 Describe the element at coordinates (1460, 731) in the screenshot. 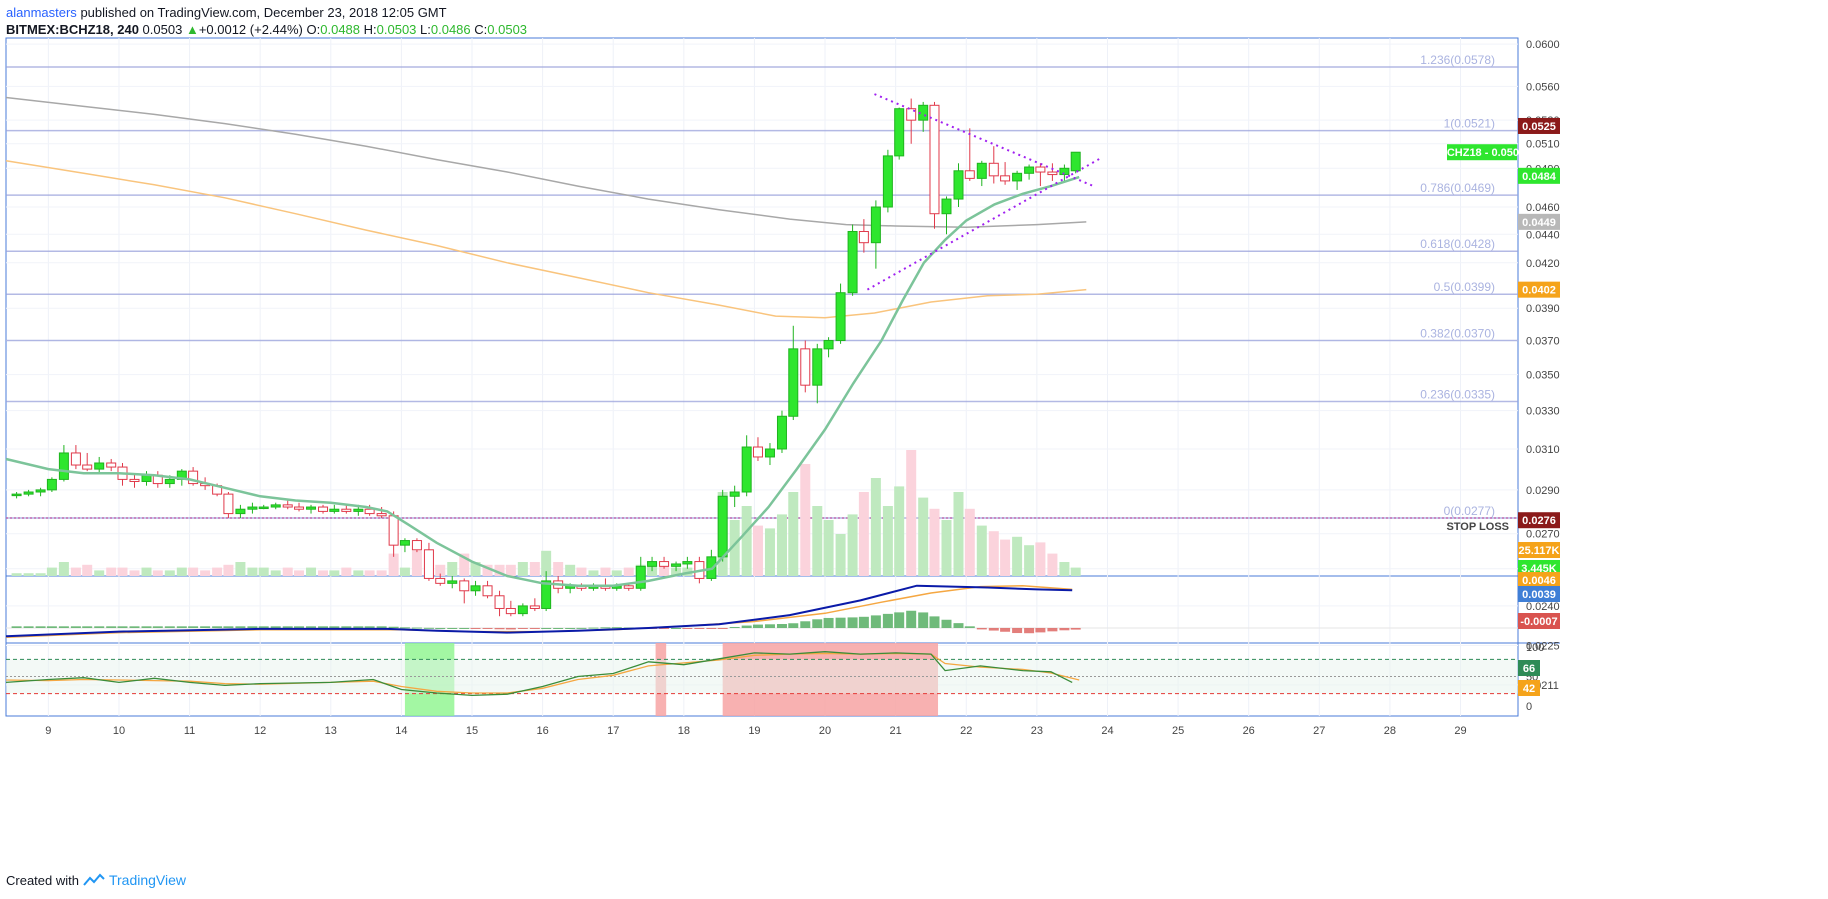

I see `x-tick-label: 29` at that location.